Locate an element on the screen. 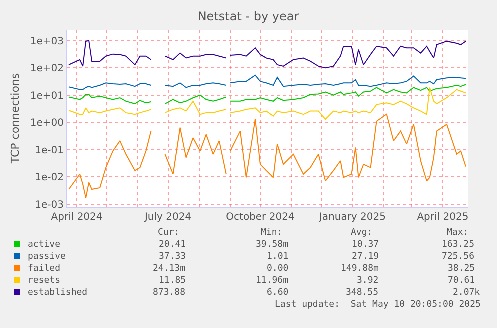 The image size is (497, 328). text: Last update: Sat May 10 20:05:00 2025 is located at coordinates (378, 305).